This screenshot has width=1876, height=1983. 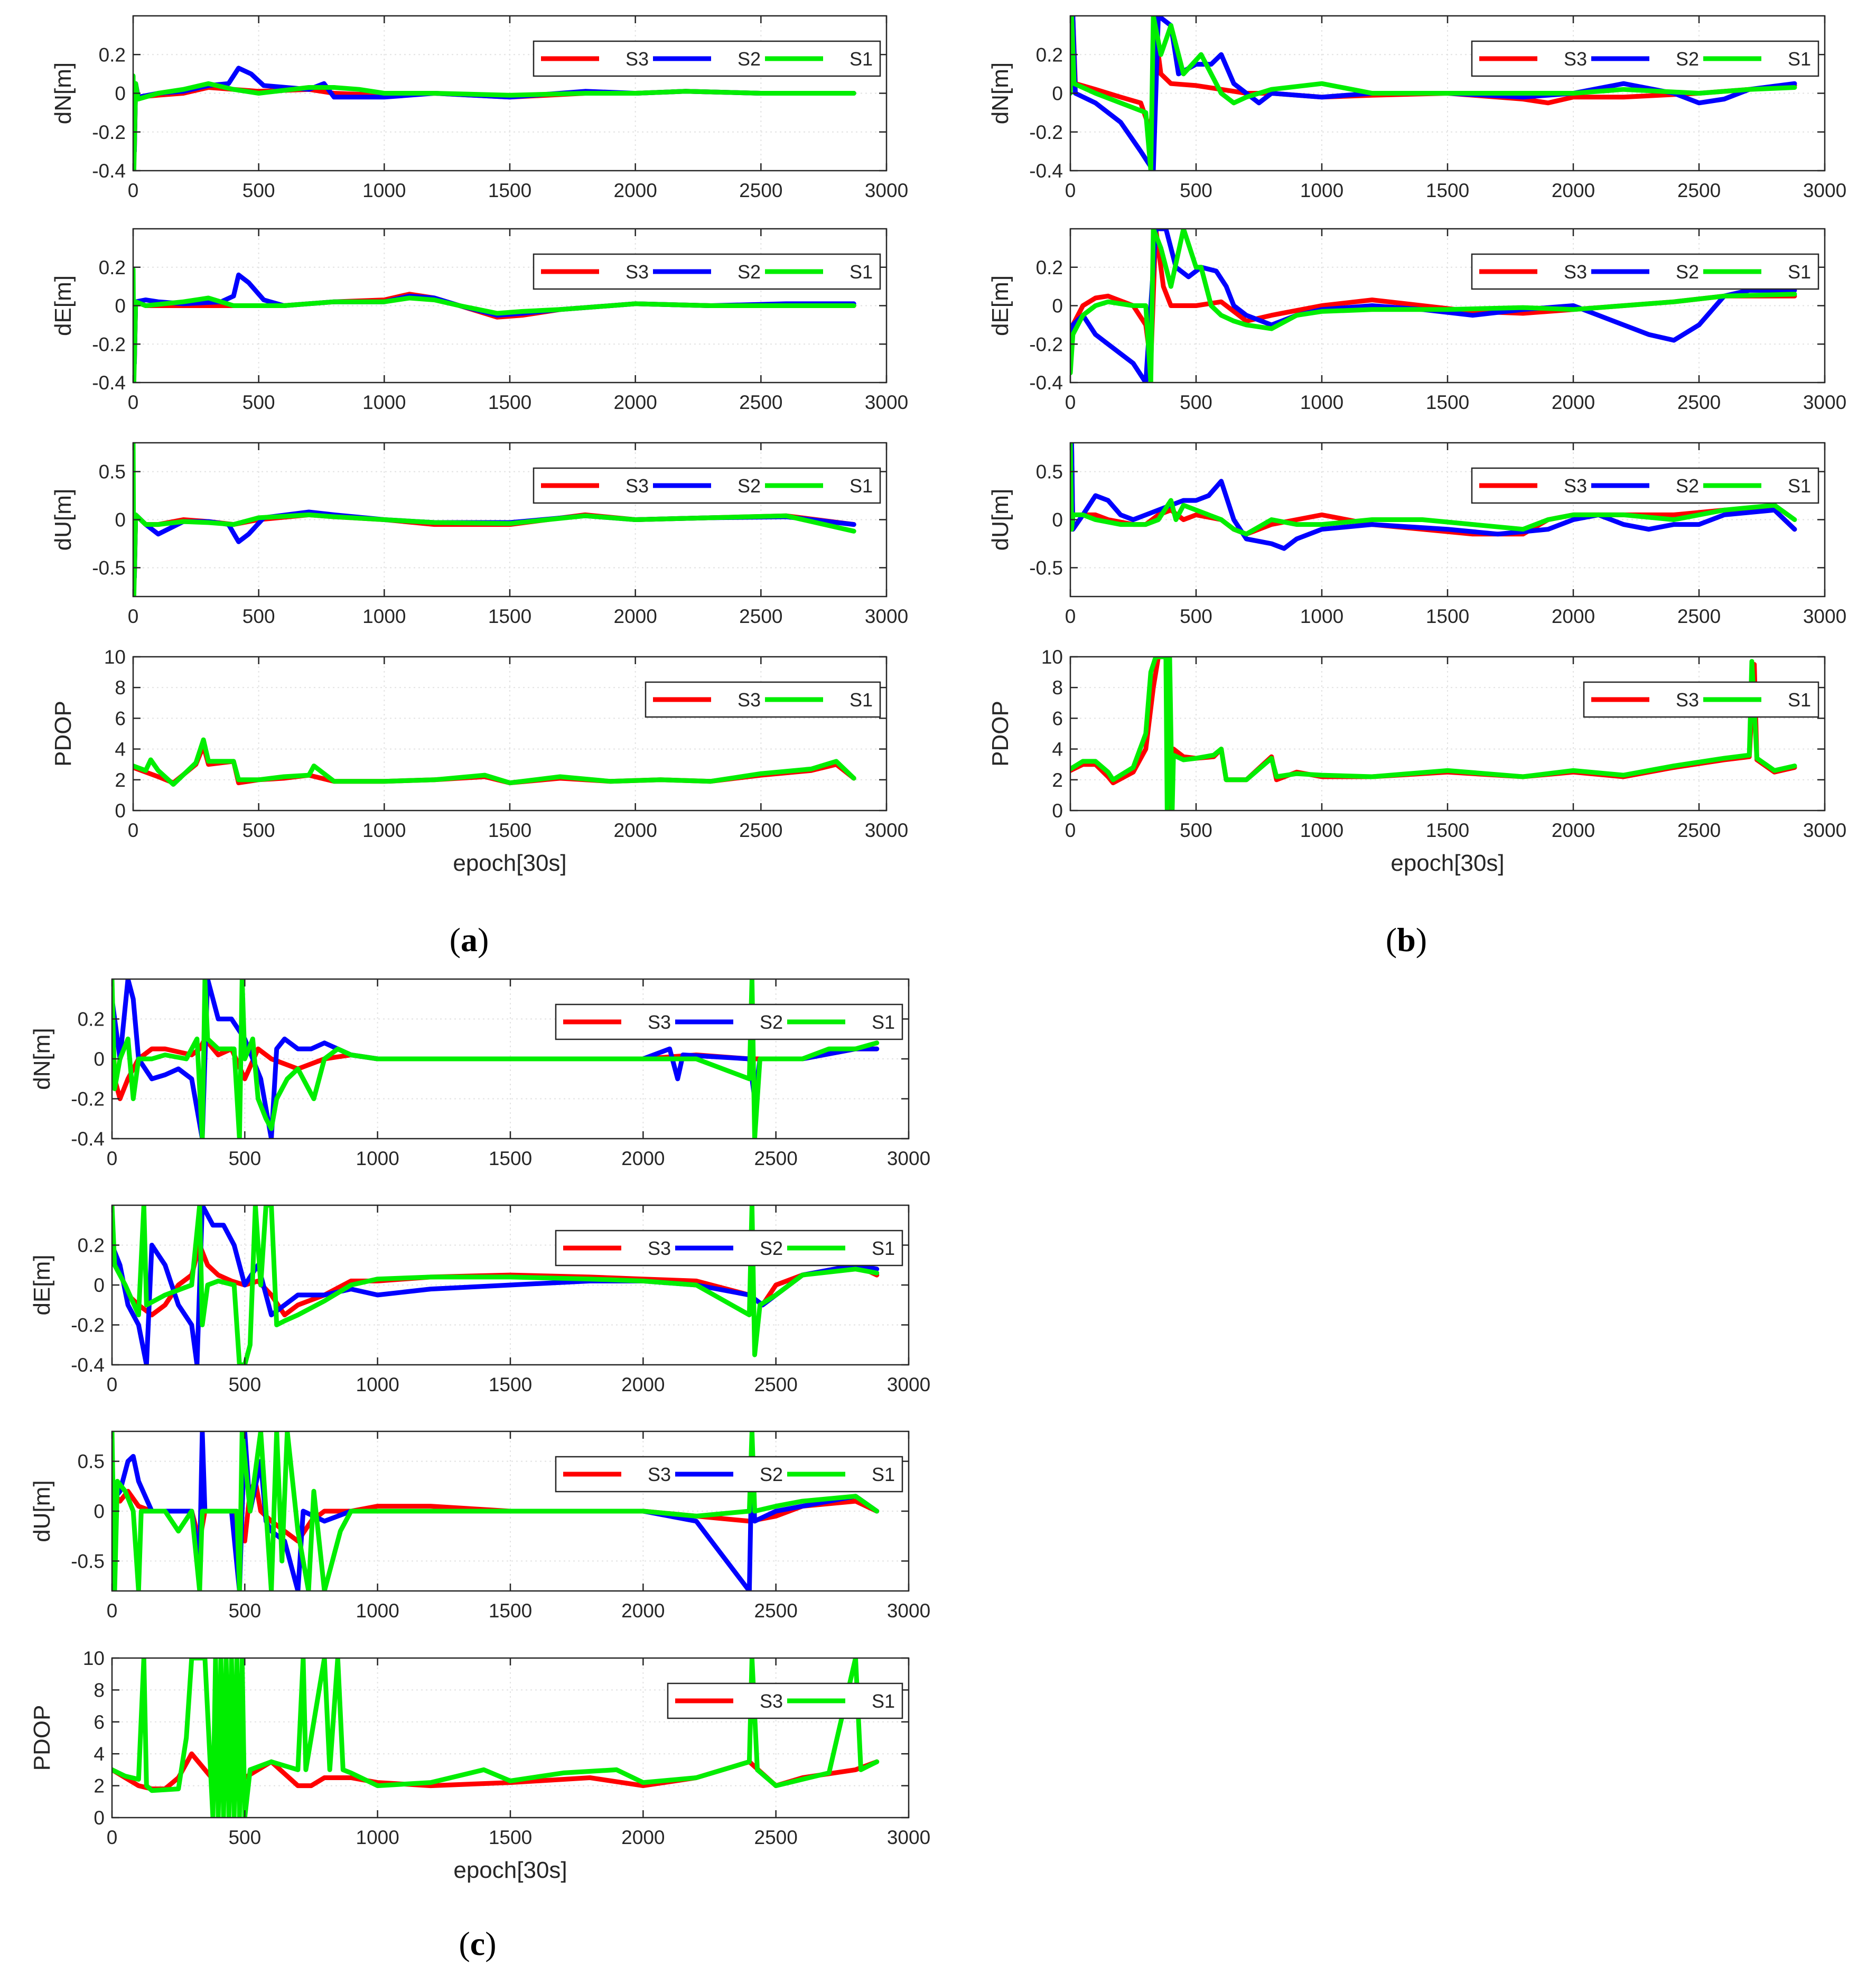 What do you see at coordinates (1057, 750) in the screenshot?
I see `y-tick-label: 4` at bounding box center [1057, 750].